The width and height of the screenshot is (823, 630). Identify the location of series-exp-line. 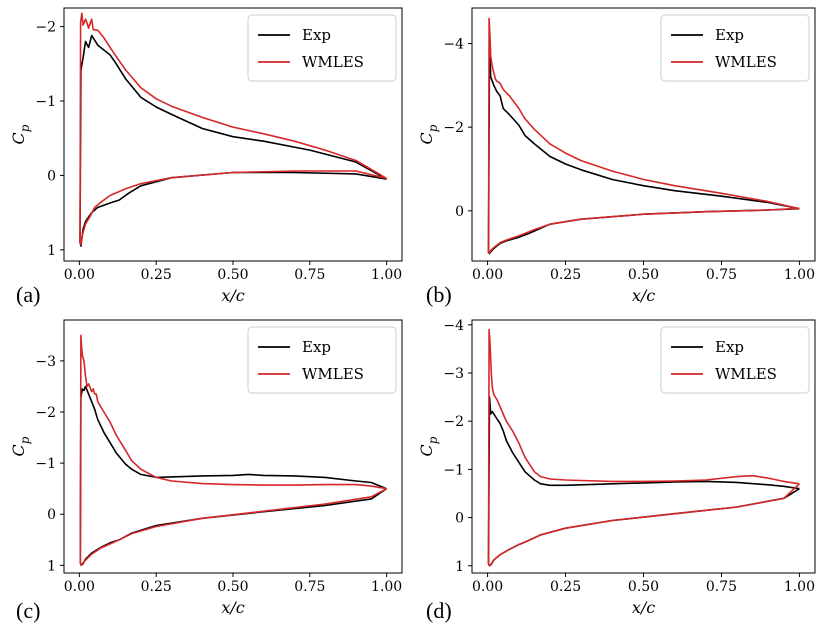
(233, 140).